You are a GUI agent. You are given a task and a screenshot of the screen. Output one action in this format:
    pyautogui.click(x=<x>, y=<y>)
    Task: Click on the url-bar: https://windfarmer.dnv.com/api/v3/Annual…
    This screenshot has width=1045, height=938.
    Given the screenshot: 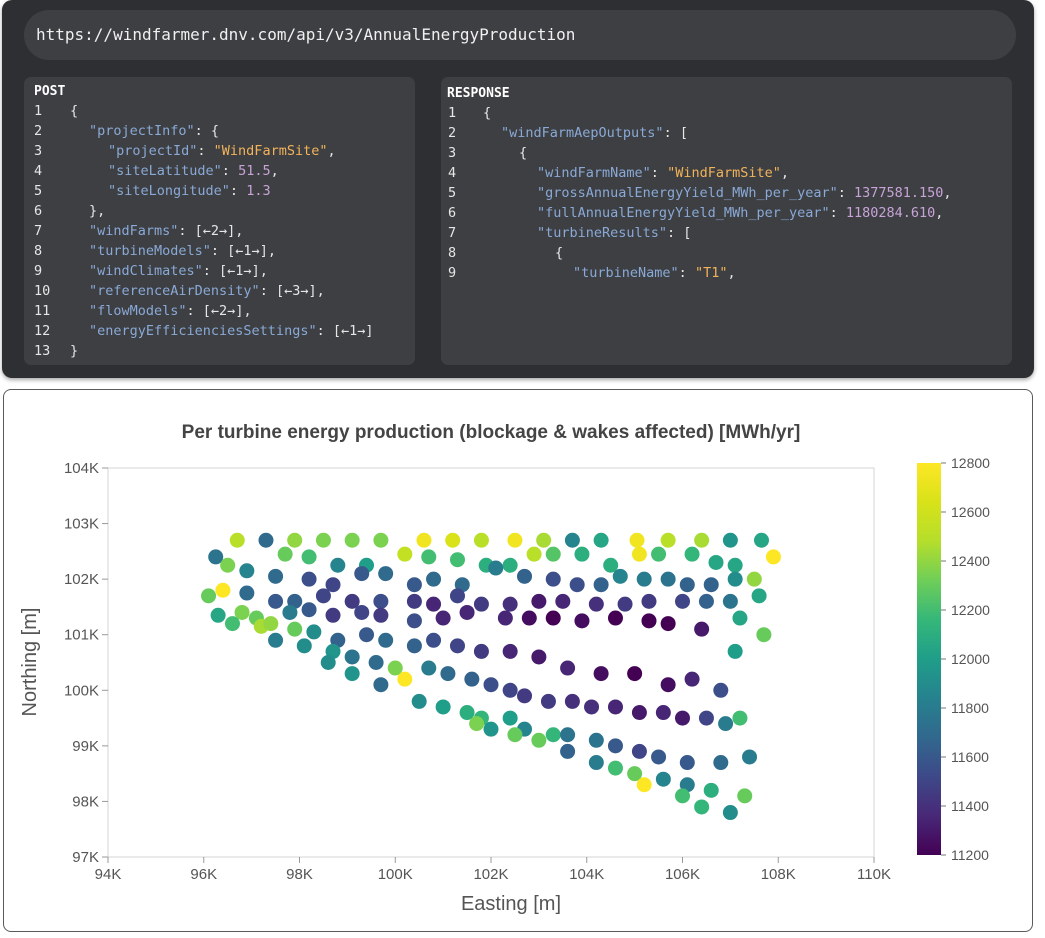 What is the action you would take?
    pyautogui.click(x=520, y=35)
    